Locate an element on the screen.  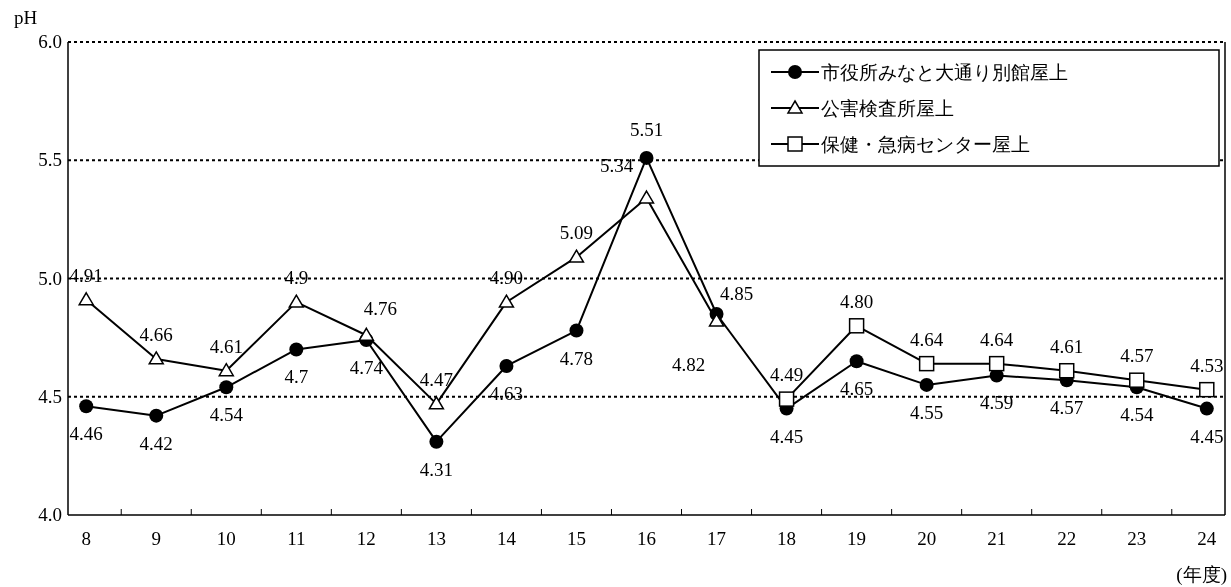
y-tick-label: 6.0 is located at coordinates (50, 41).